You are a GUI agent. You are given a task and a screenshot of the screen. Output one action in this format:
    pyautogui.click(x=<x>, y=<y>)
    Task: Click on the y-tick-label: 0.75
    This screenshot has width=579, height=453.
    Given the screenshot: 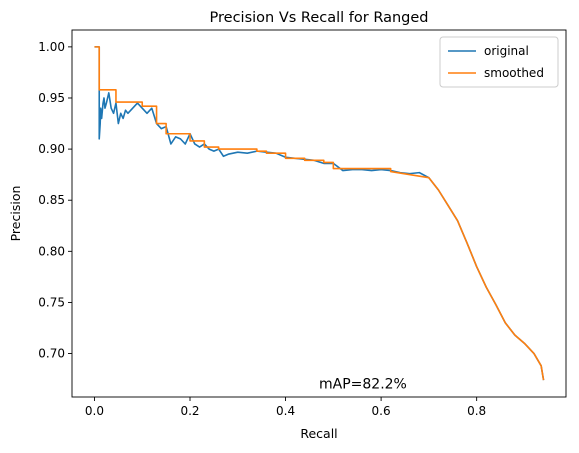 What is the action you would take?
    pyautogui.click(x=51, y=302)
    